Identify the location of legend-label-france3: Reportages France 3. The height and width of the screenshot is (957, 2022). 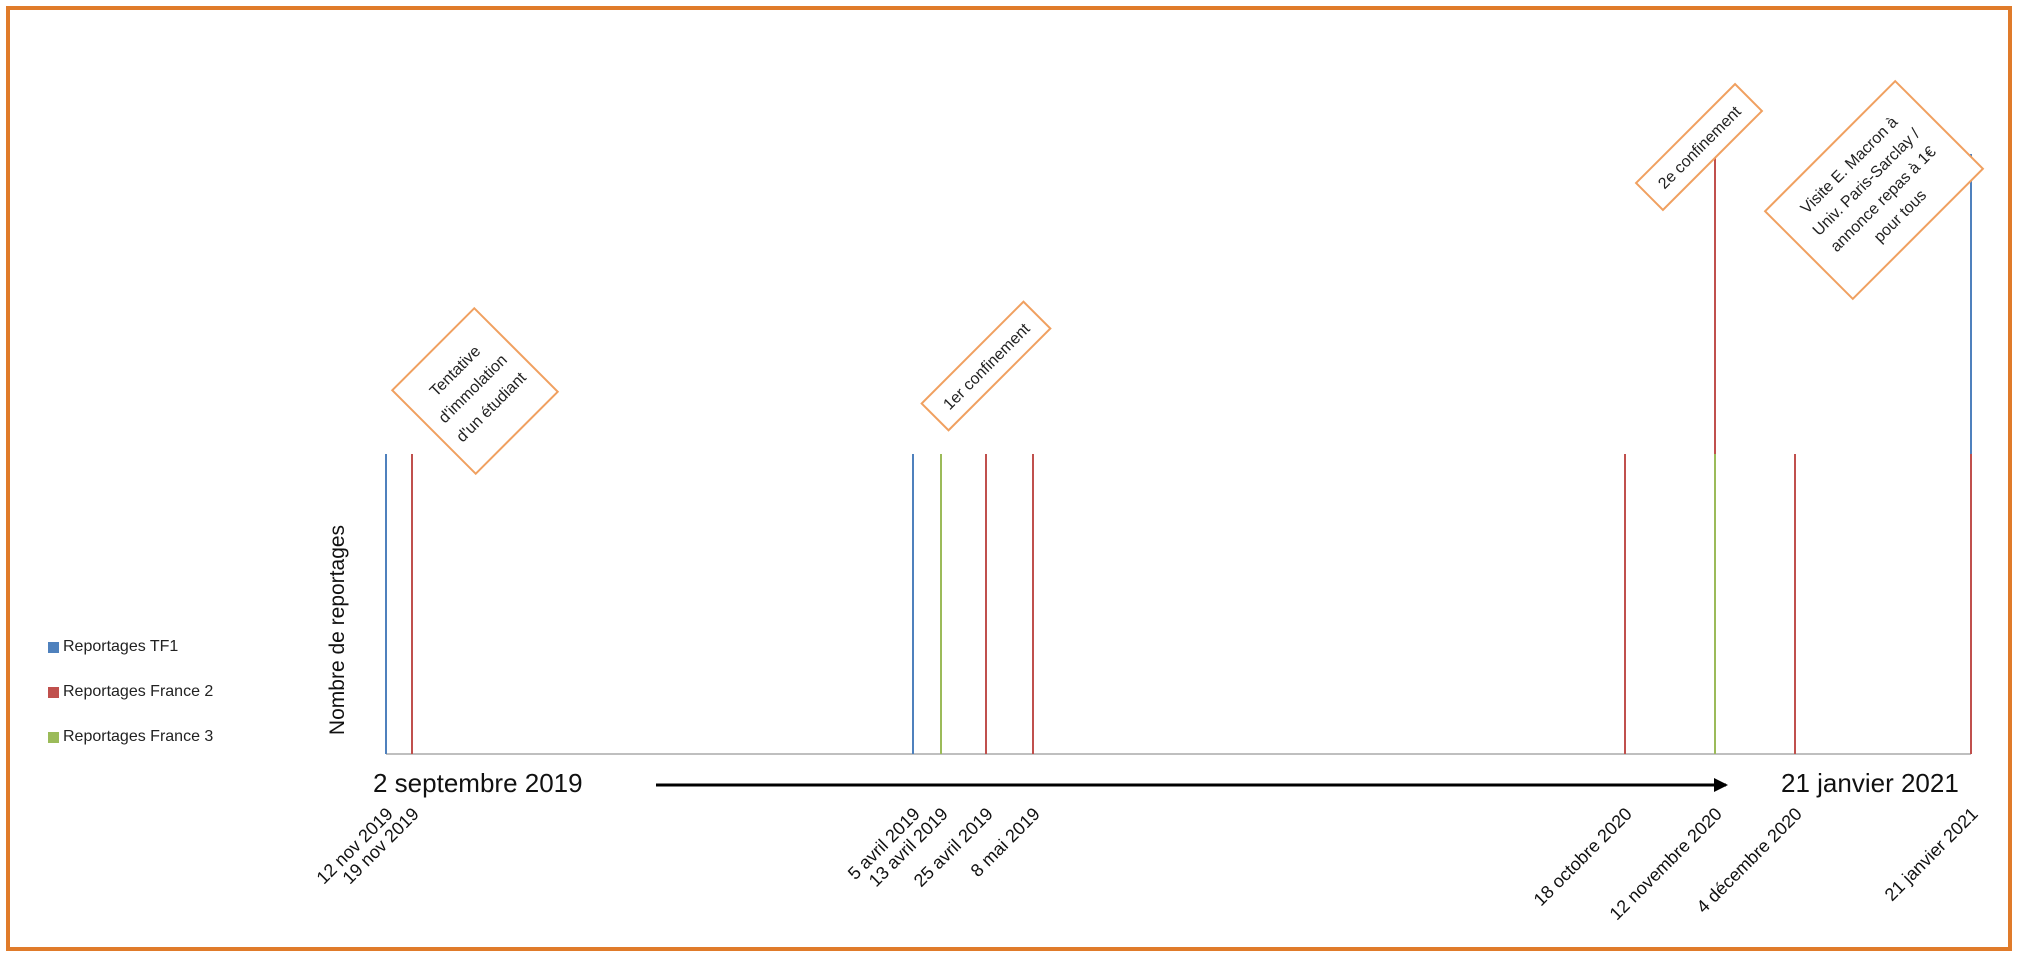
(138, 736).